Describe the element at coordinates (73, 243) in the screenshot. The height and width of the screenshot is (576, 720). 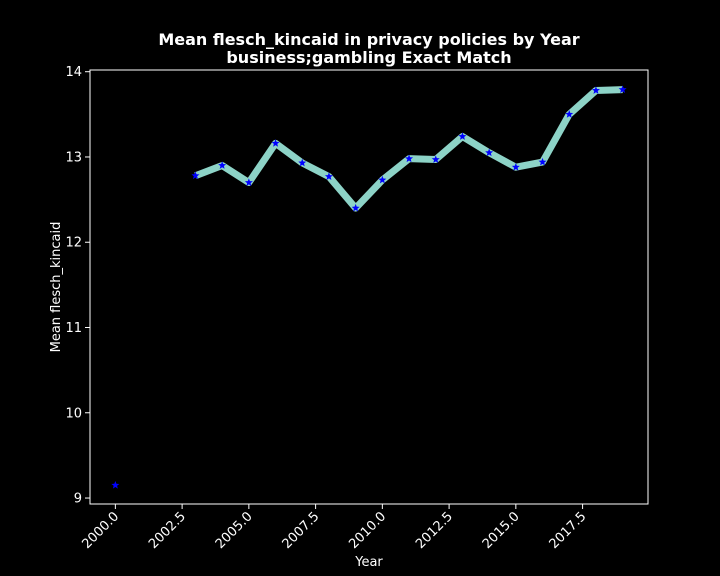
I see `y-tick-label: 12` at that location.